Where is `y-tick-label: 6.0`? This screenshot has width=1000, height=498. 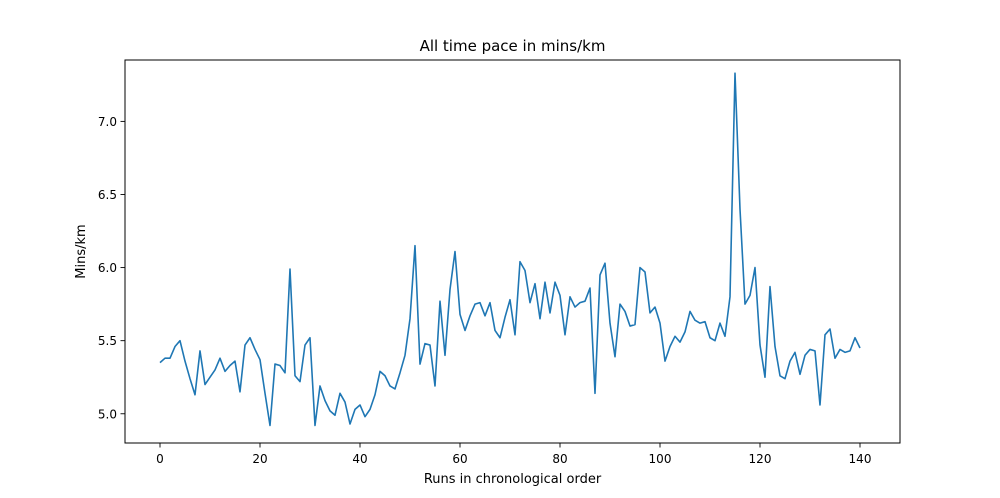
y-tick-label: 6.0 is located at coordinates (107, 268).